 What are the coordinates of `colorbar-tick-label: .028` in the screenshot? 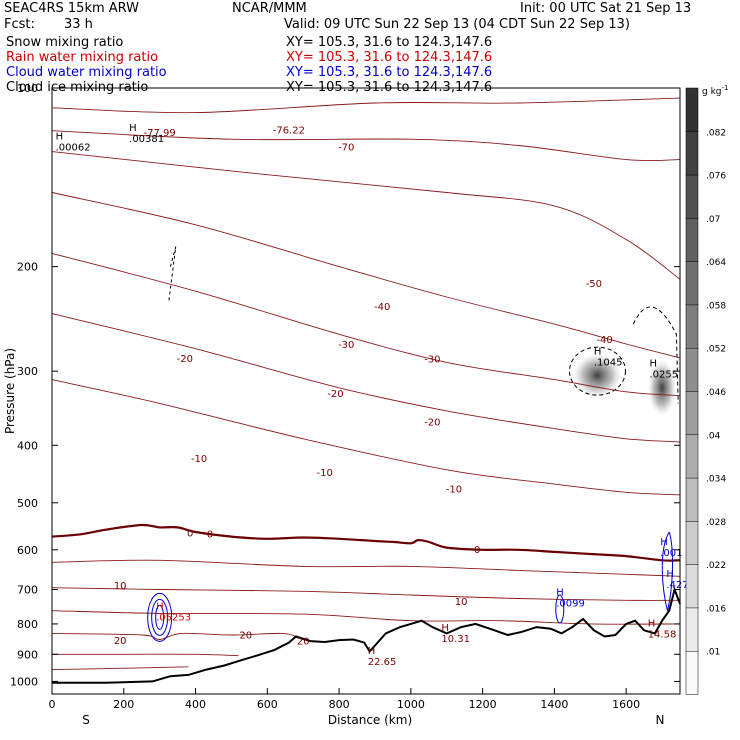 It's located at (716, 523).